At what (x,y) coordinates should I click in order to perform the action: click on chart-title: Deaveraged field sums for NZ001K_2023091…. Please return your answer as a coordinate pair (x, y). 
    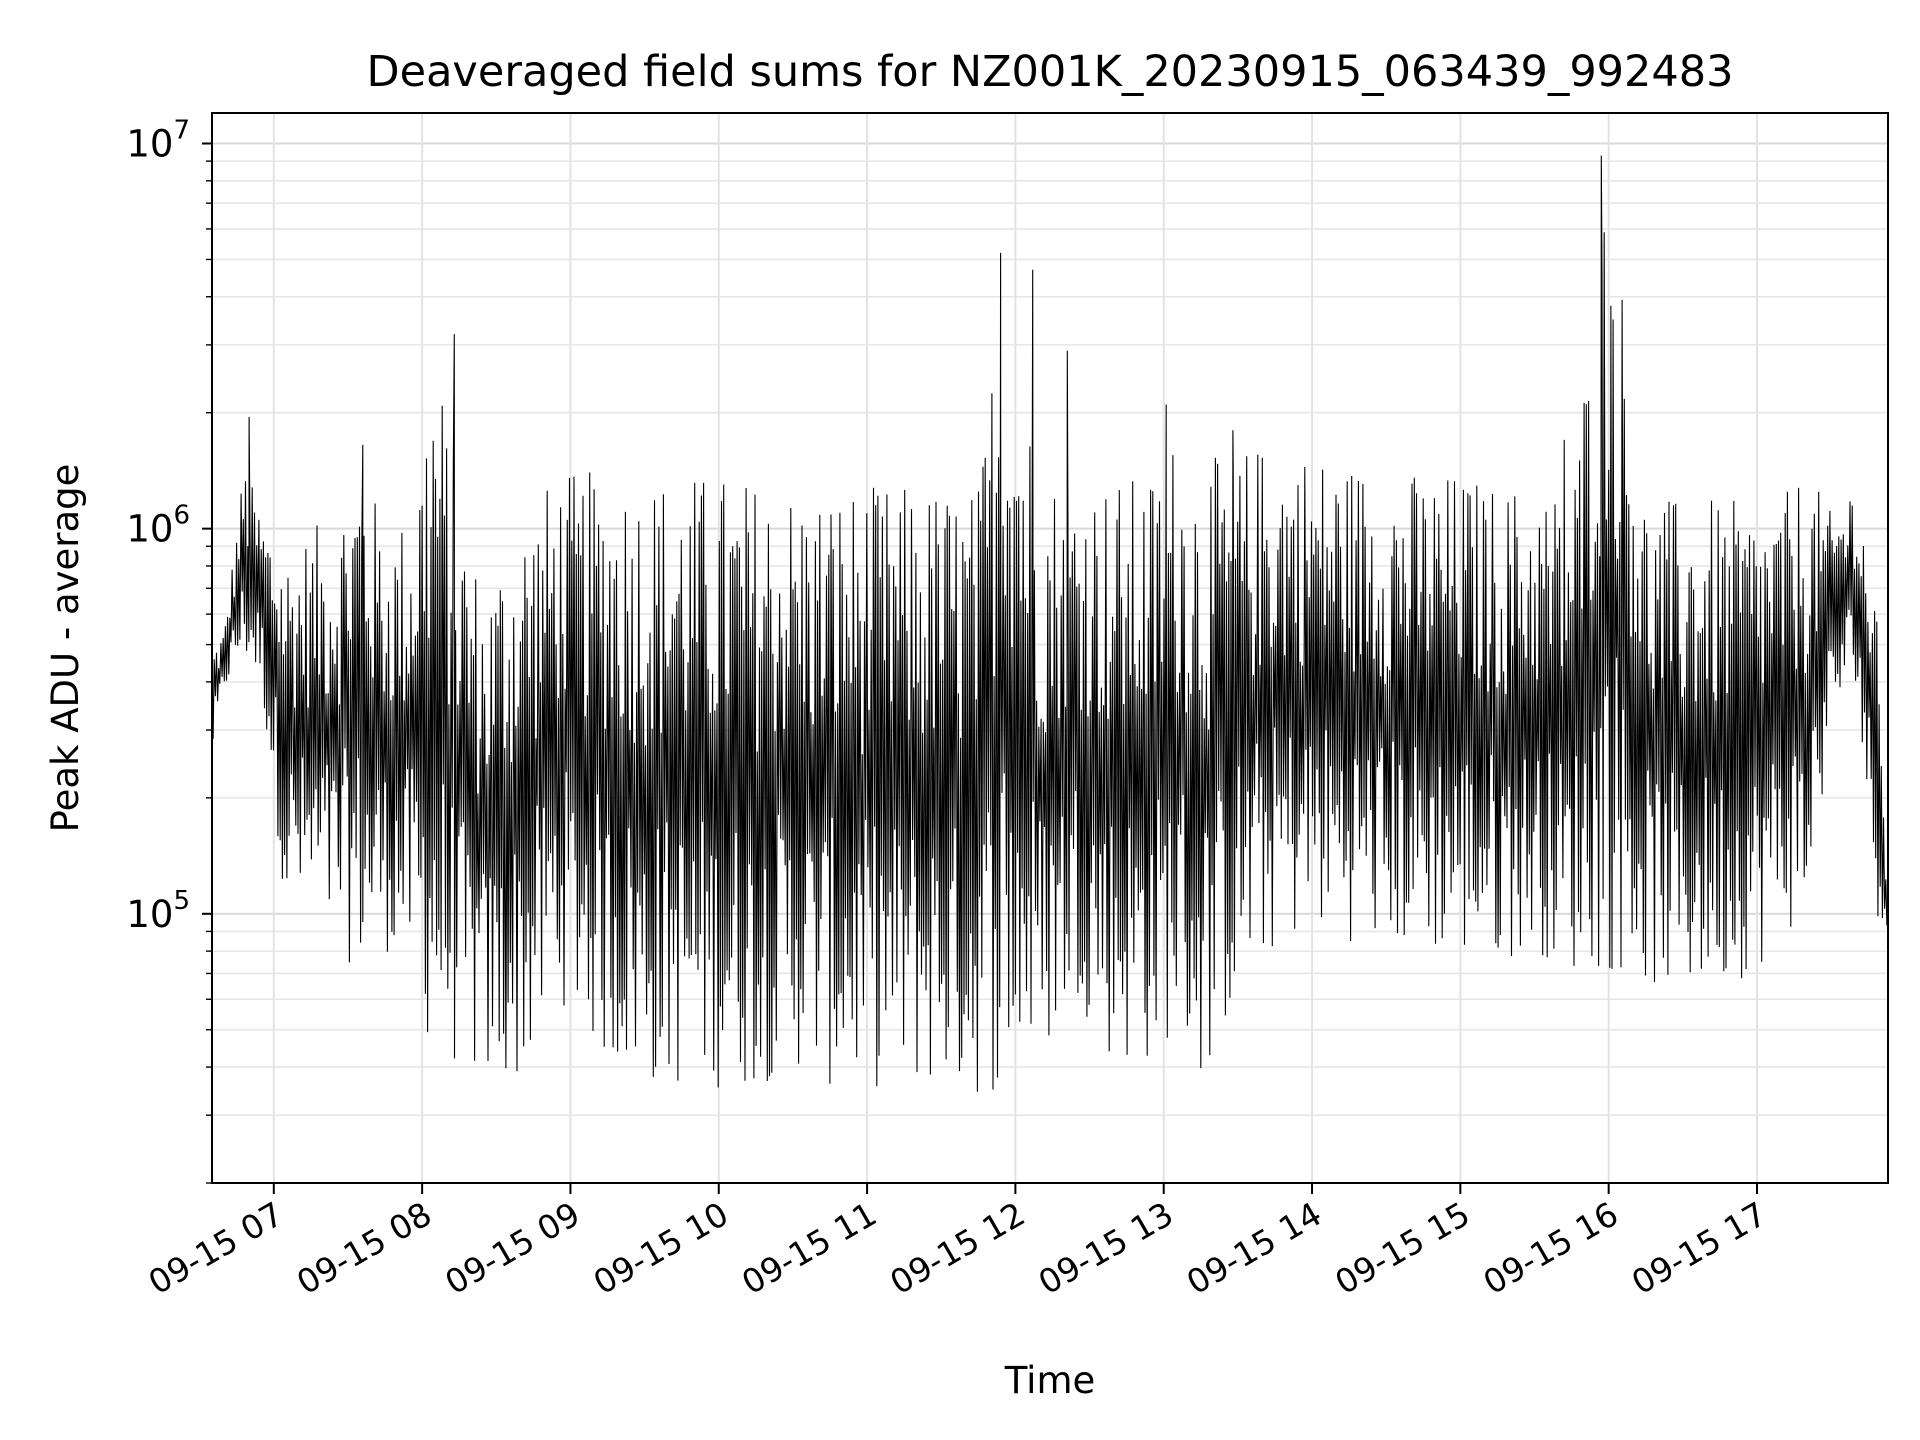
    Looking at the image, I should click on (1050, 72).